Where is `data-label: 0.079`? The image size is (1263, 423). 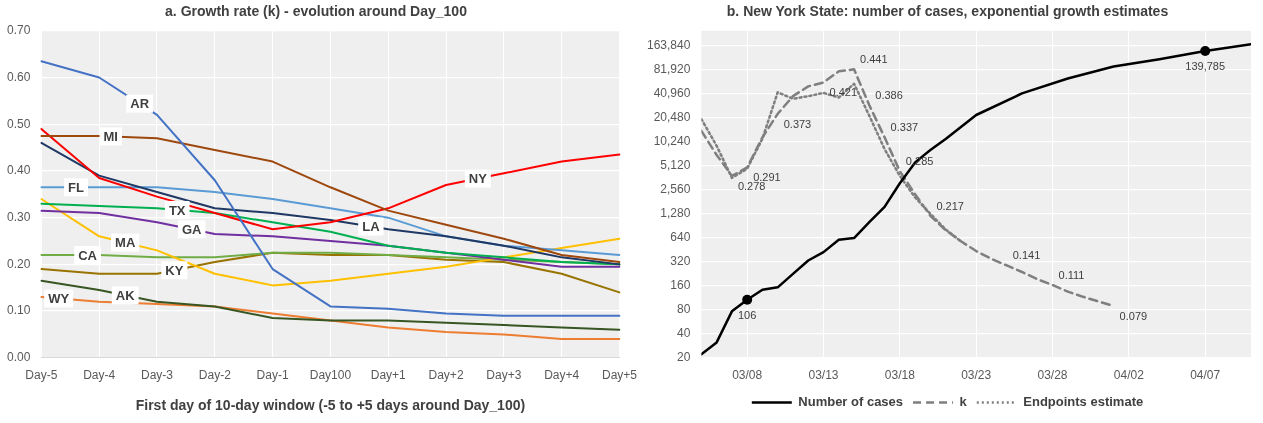
data-label: 0.079 is located at coordinates (1133, 316).